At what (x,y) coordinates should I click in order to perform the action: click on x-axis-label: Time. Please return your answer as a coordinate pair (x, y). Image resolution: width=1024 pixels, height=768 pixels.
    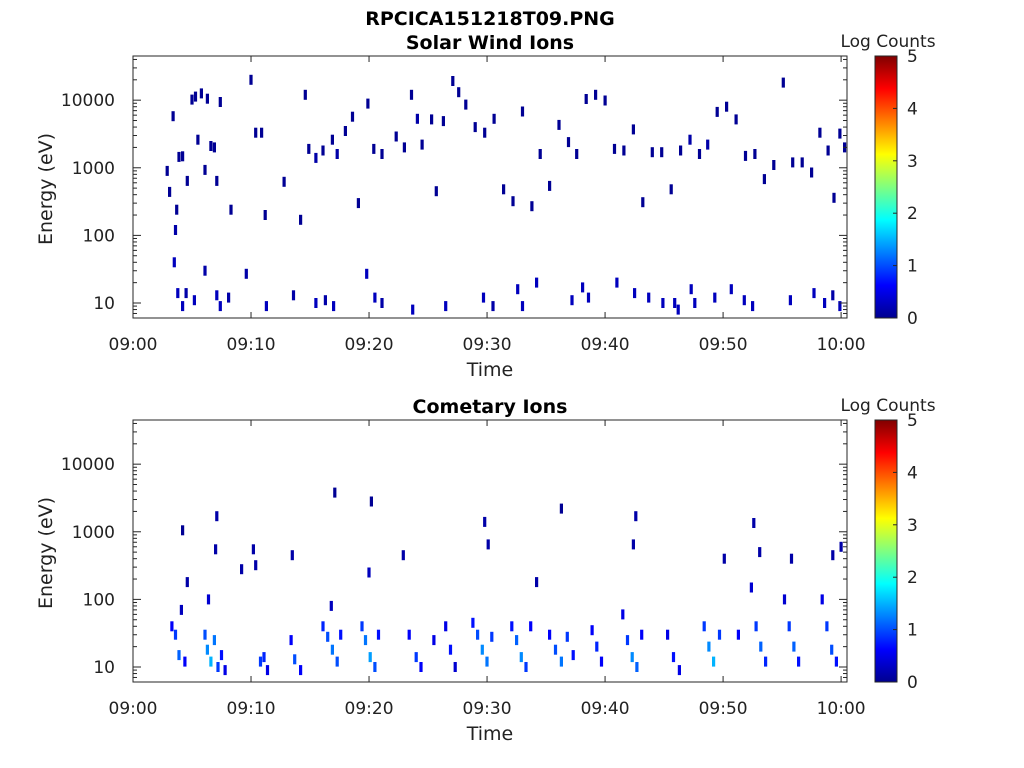
    Looking at the image, I should click on (490, 370).